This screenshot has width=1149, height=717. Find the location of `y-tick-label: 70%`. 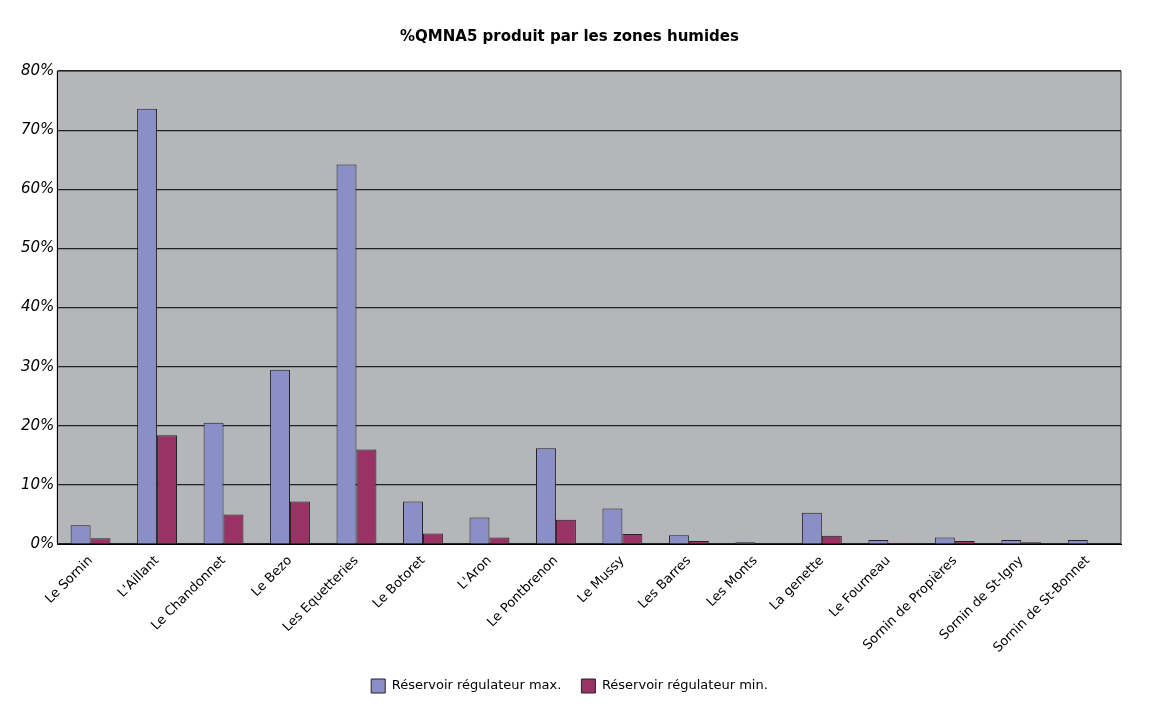

y-tick-label: 70% is located at coordinates (38, 129).